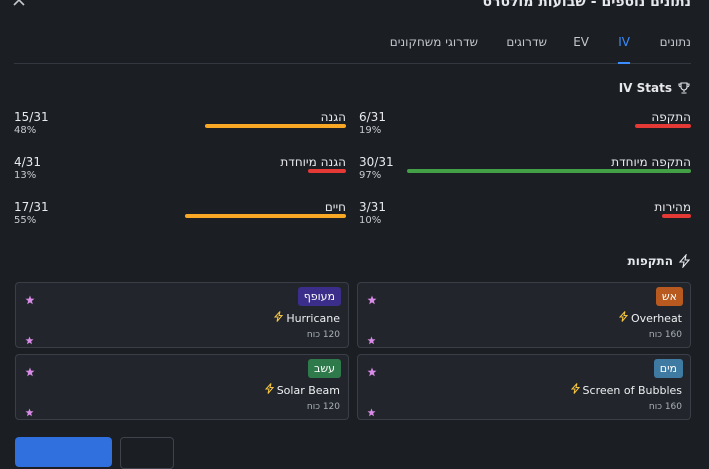 This screenshot has width=709, height=469. Describe the element at coordinates (632, 390) in the screenshot. I see `move-name: Screen of Bubbles` at that location.